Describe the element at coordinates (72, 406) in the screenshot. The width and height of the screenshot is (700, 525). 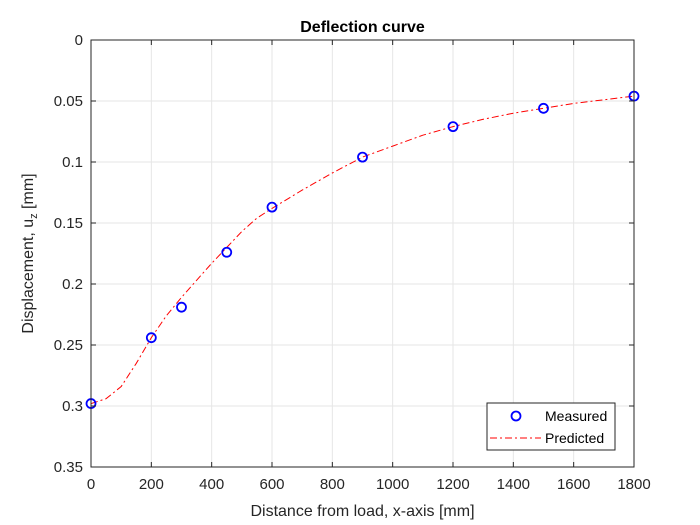
I see `y-tick-label: 0.3` at that location.